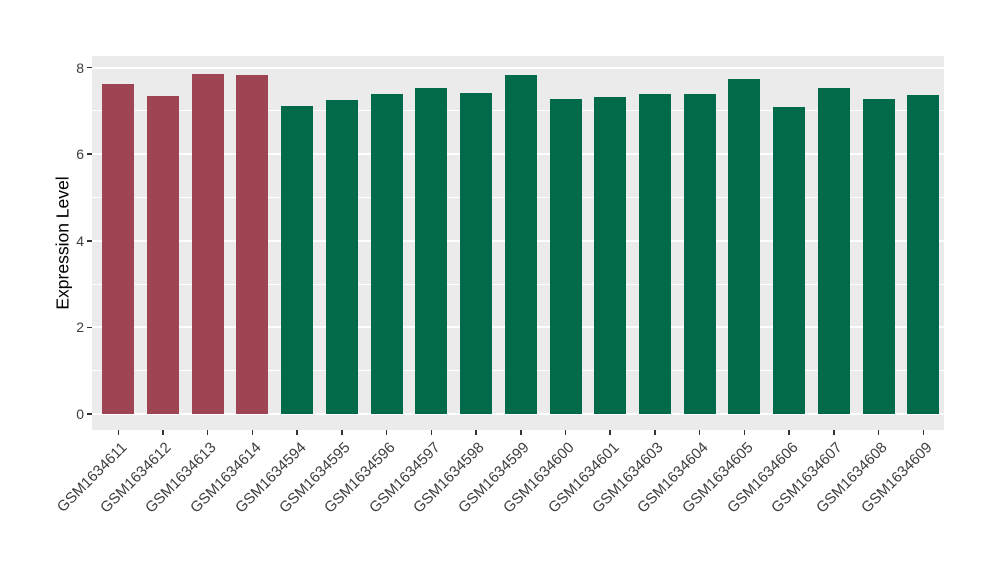  What do you see at coordinates (923, 254) in the screenshot?
I see `bar-GSM1634609` at bounding box center [923, 254].